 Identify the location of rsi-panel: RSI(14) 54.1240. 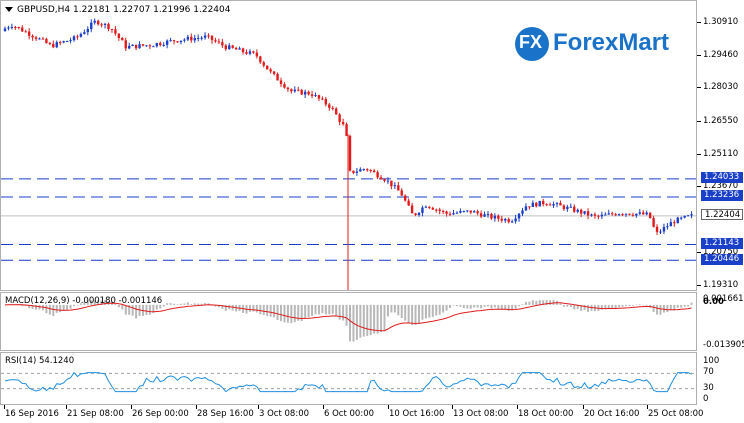
(348, 378).